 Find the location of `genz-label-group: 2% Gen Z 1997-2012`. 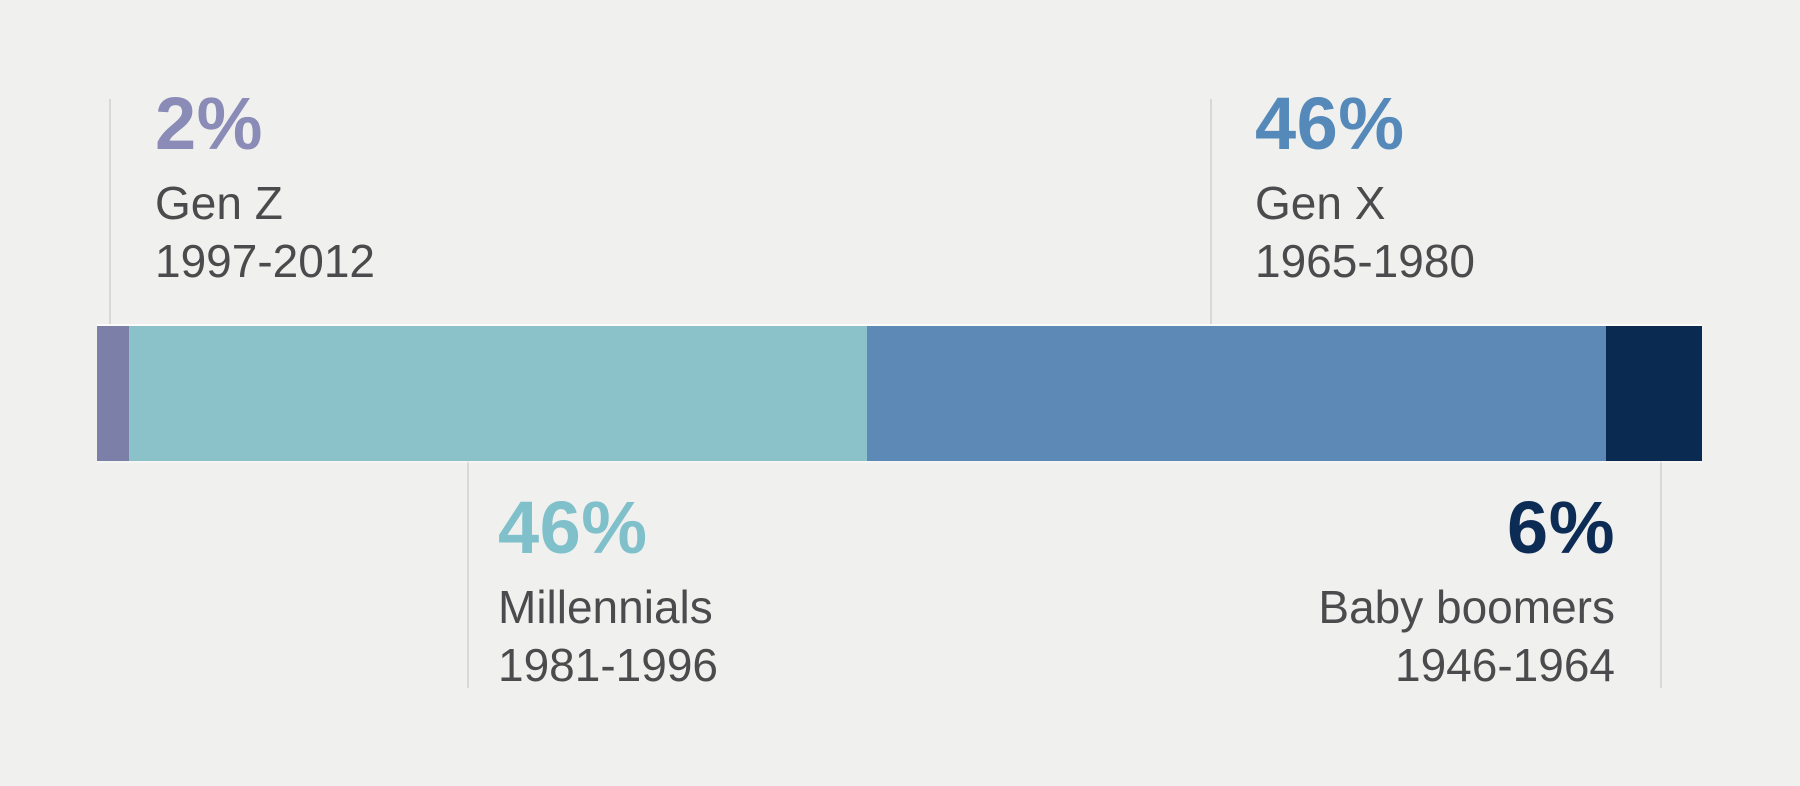

genz-label-group: 2% Gen Z 1997-2012 is located at coordinates (265, 187).